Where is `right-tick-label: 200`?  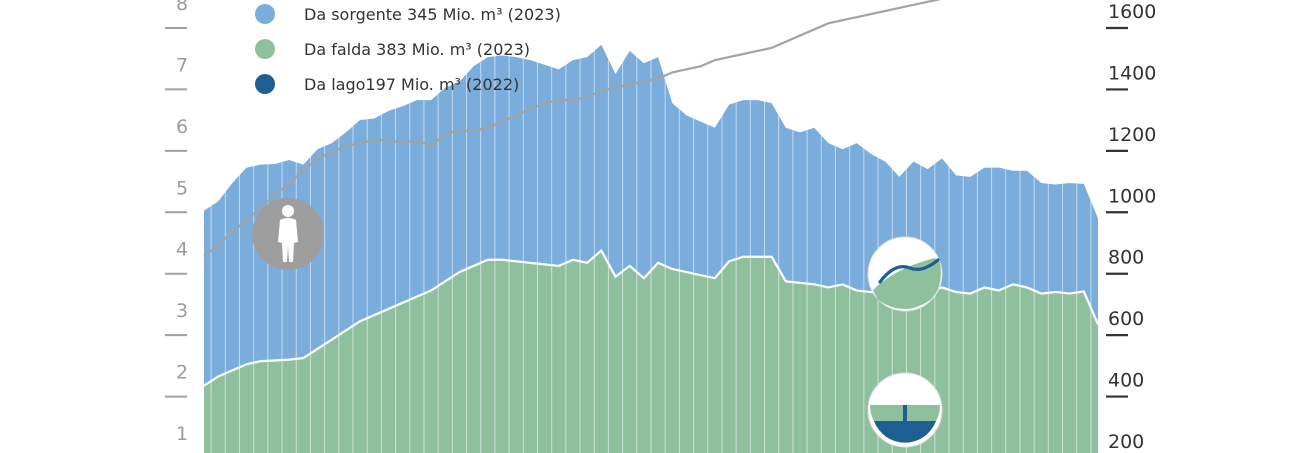 right-tick-label: 200 is located at coordinates (1126, 442).